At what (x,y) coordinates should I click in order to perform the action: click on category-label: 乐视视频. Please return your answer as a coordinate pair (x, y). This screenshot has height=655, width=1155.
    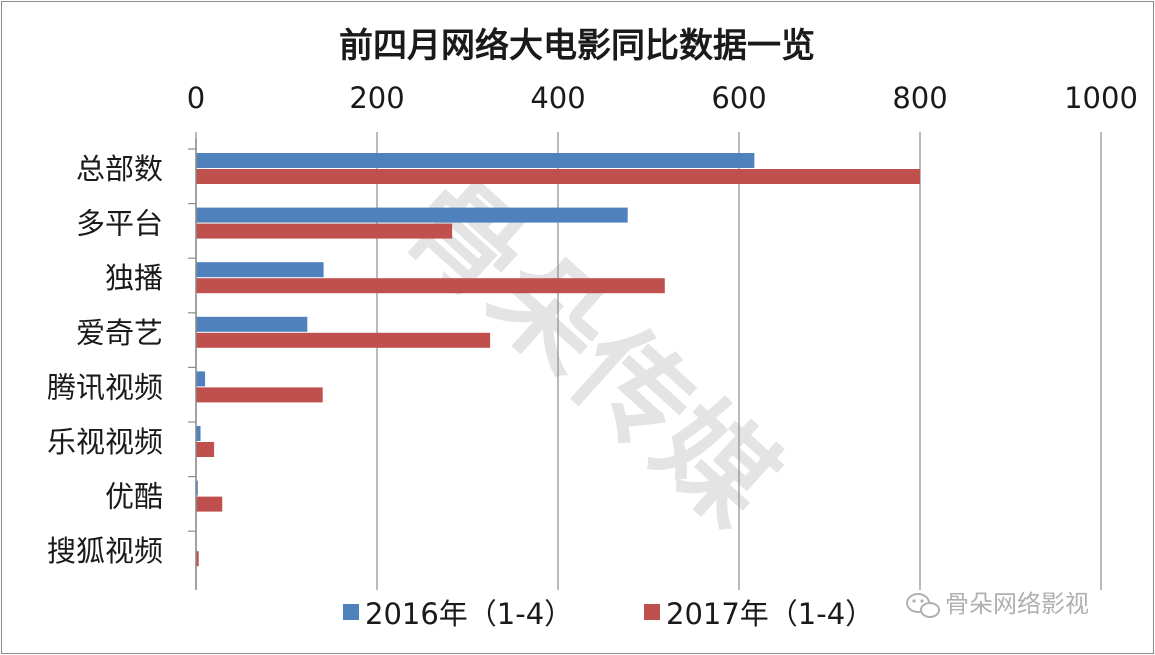
    Looking at the image, I should click on (105, 442).